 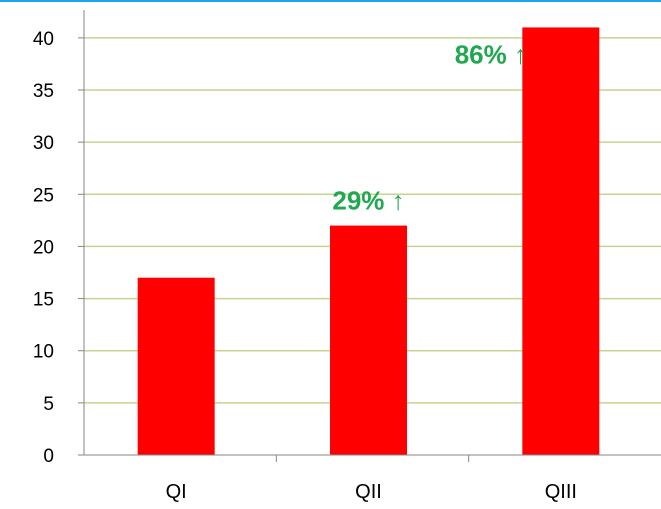 What do you see at coordinates (561, 492) in the screenshot?
I see `x-tick-label-QIII: QIII` at bounding box center [561, 492].